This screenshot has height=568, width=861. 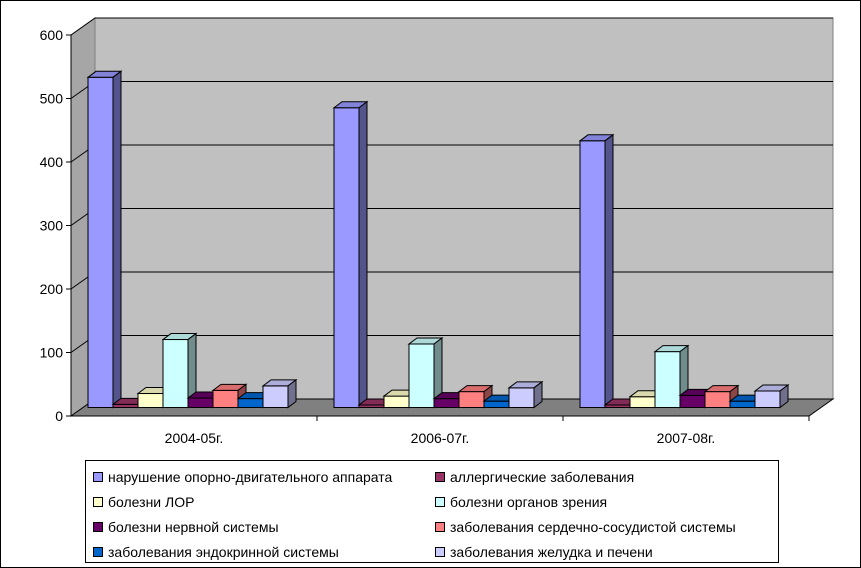 I want to click on legend-item: болезни ЛОР, so click(x=143, y=502).